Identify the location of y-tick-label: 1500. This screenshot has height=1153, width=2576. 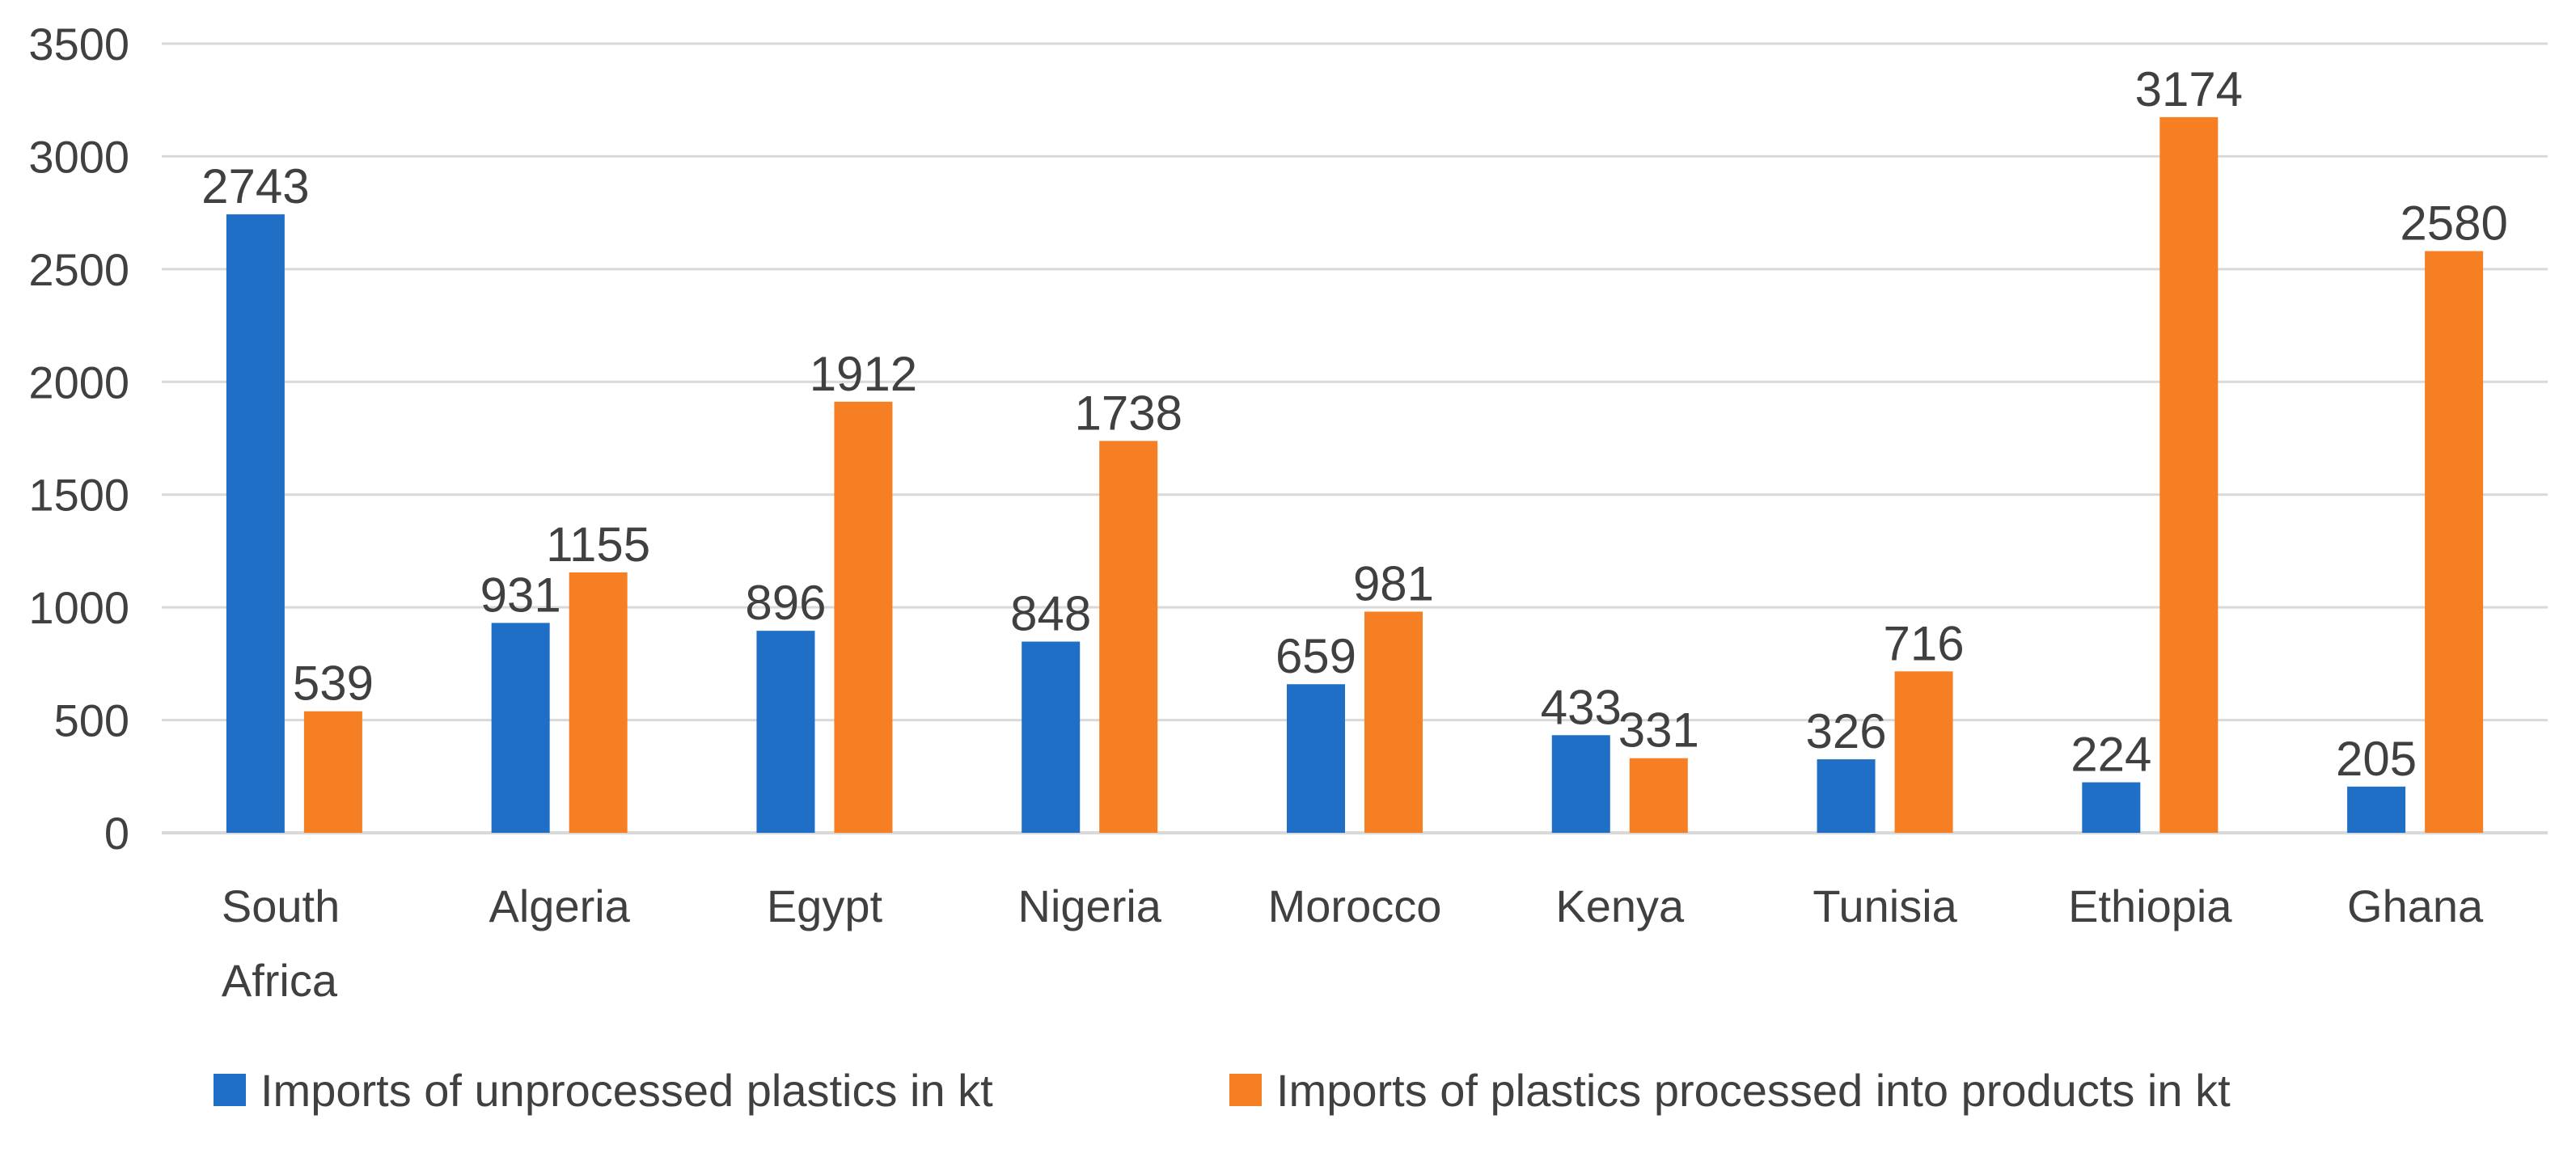
(78, 495).